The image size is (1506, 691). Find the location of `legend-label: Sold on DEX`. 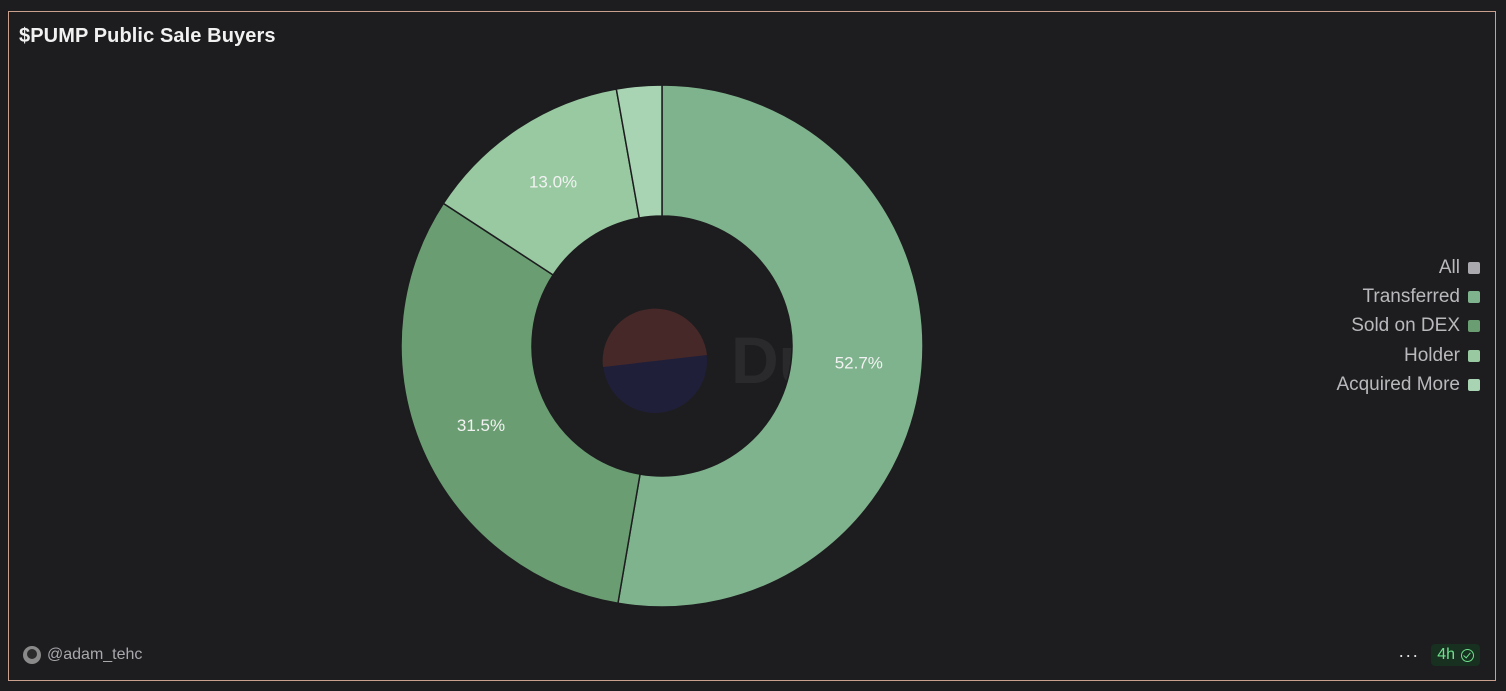

legend-label: Sold on DEX is located at coordinates (1405, 326).